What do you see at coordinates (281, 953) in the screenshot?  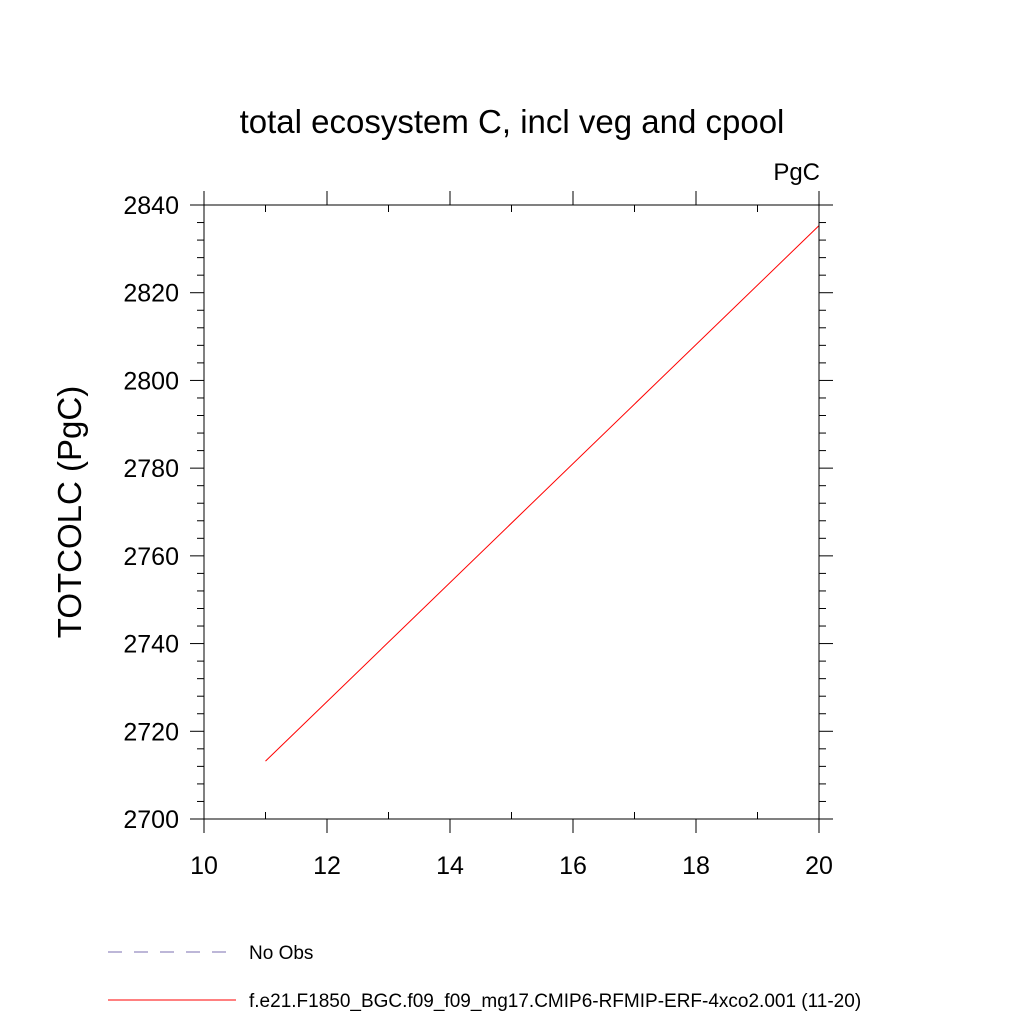 I see `legend-label-0: No Obs` at bounding box center [281, 953].